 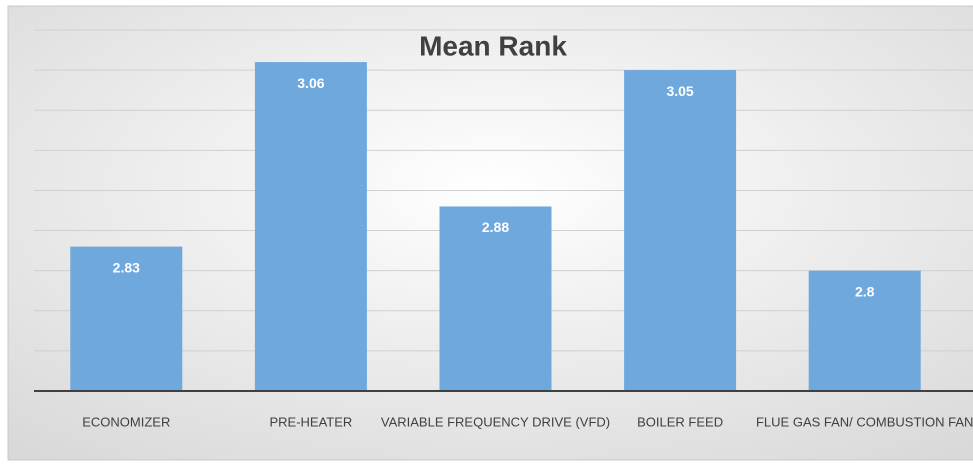 What do you see at coordinates (864, 421) in the screenshot?
I see `x-tick-label: FLUE GAS FAN/ COMBUSTION FAN` at bounding box center [864, 421].